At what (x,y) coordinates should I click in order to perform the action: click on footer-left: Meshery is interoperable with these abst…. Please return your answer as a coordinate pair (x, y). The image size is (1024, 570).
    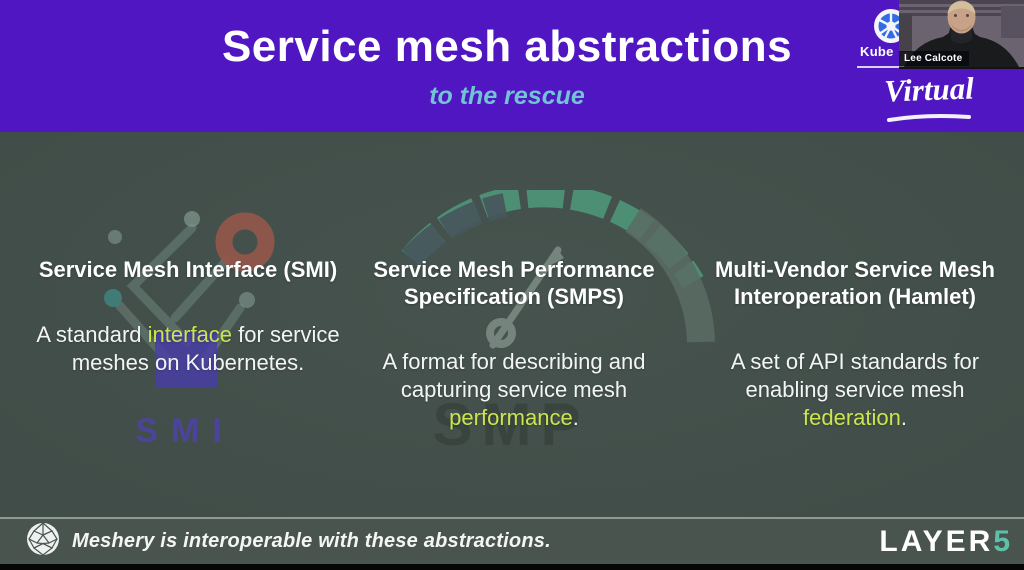
    Looking at the image, I should click on (439, 541).